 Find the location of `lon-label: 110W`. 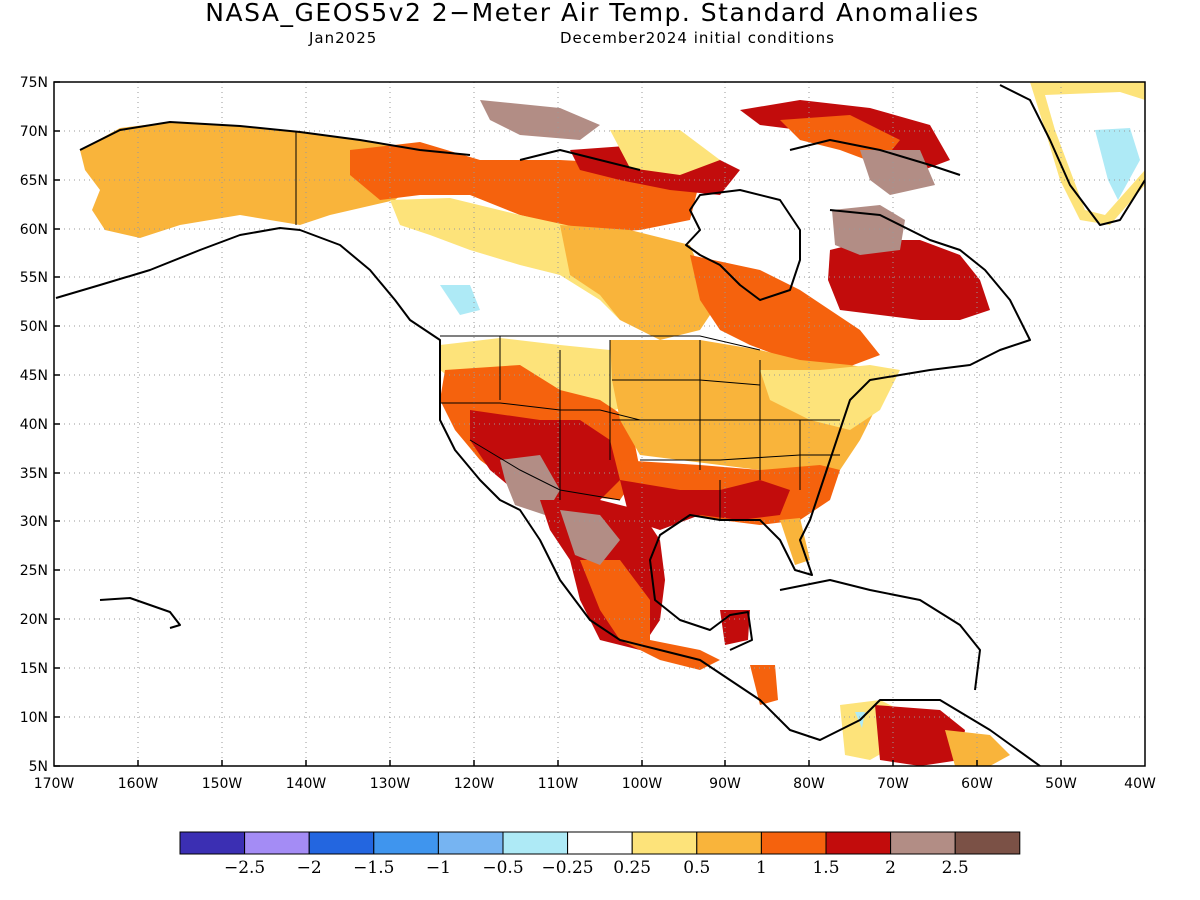

lon-label: 110W is located at coordinates (558, 784).